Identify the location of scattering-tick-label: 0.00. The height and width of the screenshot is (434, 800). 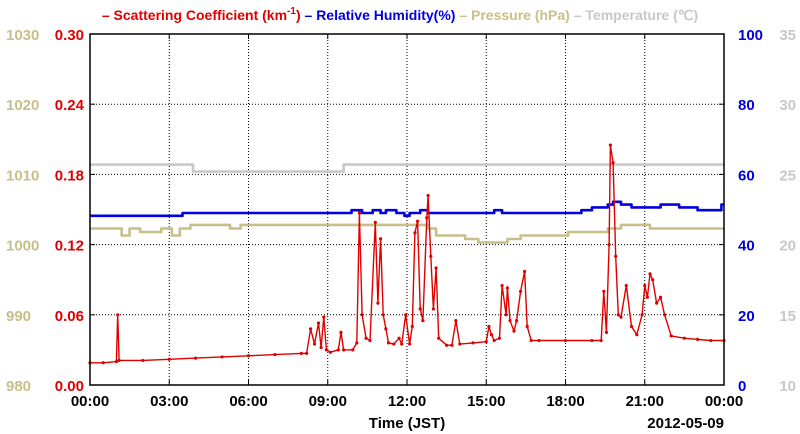
(69, 386).